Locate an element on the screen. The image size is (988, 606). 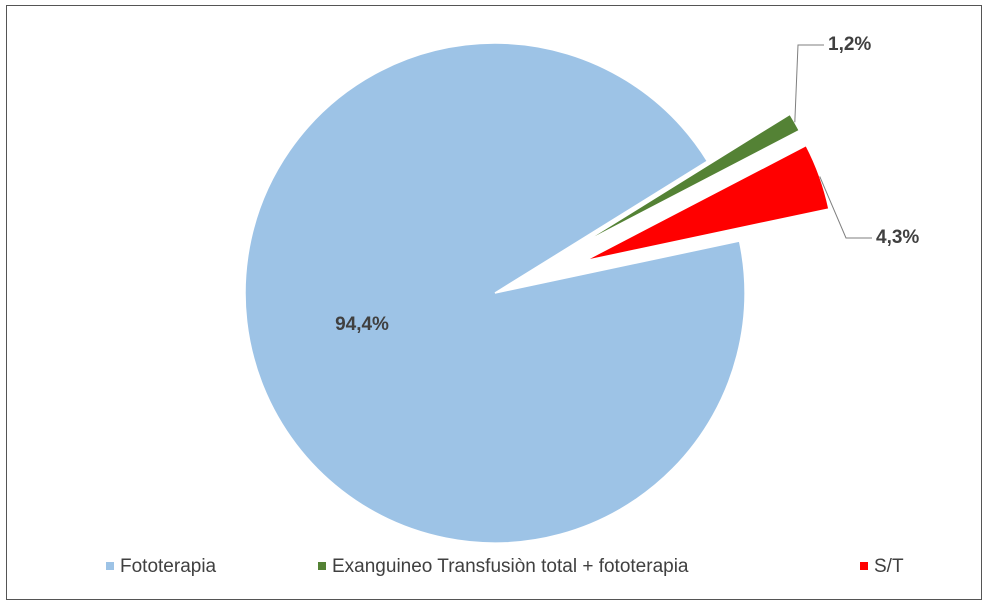
data-label: 4,3% is located at coordinates (897, 237).